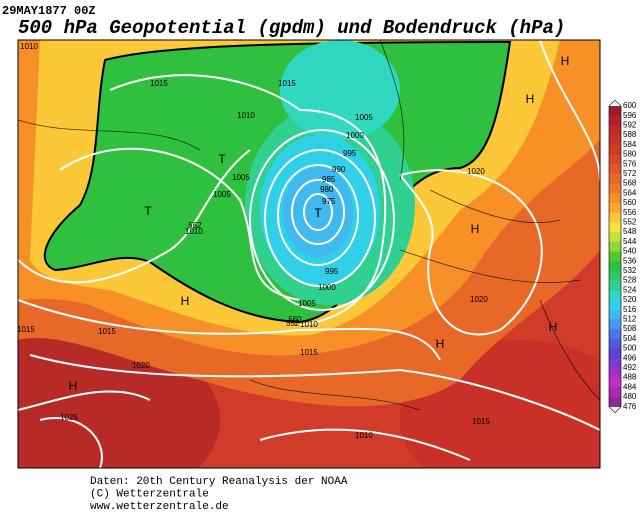 The image size is (640, 515). What do you see at coordinates (630, 260) in the screenshot?
I see `colorbar-label: 536` at bounding box center [630, 260].